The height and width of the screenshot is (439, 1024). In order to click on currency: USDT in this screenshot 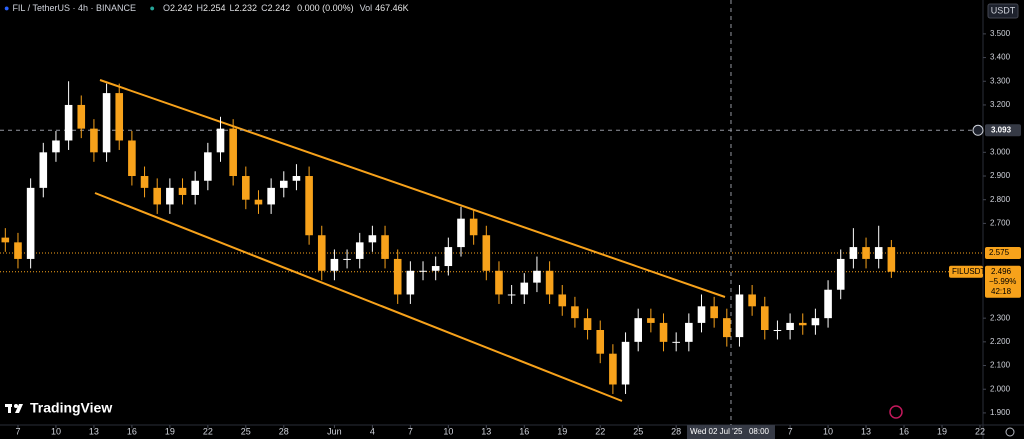, I will do `click(1003, 10)`.